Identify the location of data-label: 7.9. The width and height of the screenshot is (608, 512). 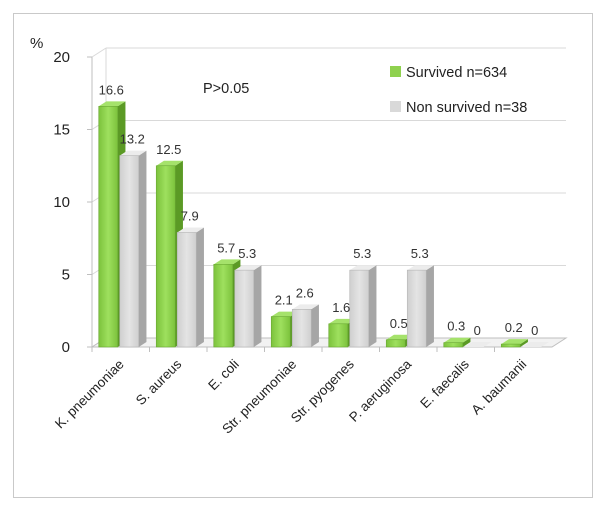
(190, 215).